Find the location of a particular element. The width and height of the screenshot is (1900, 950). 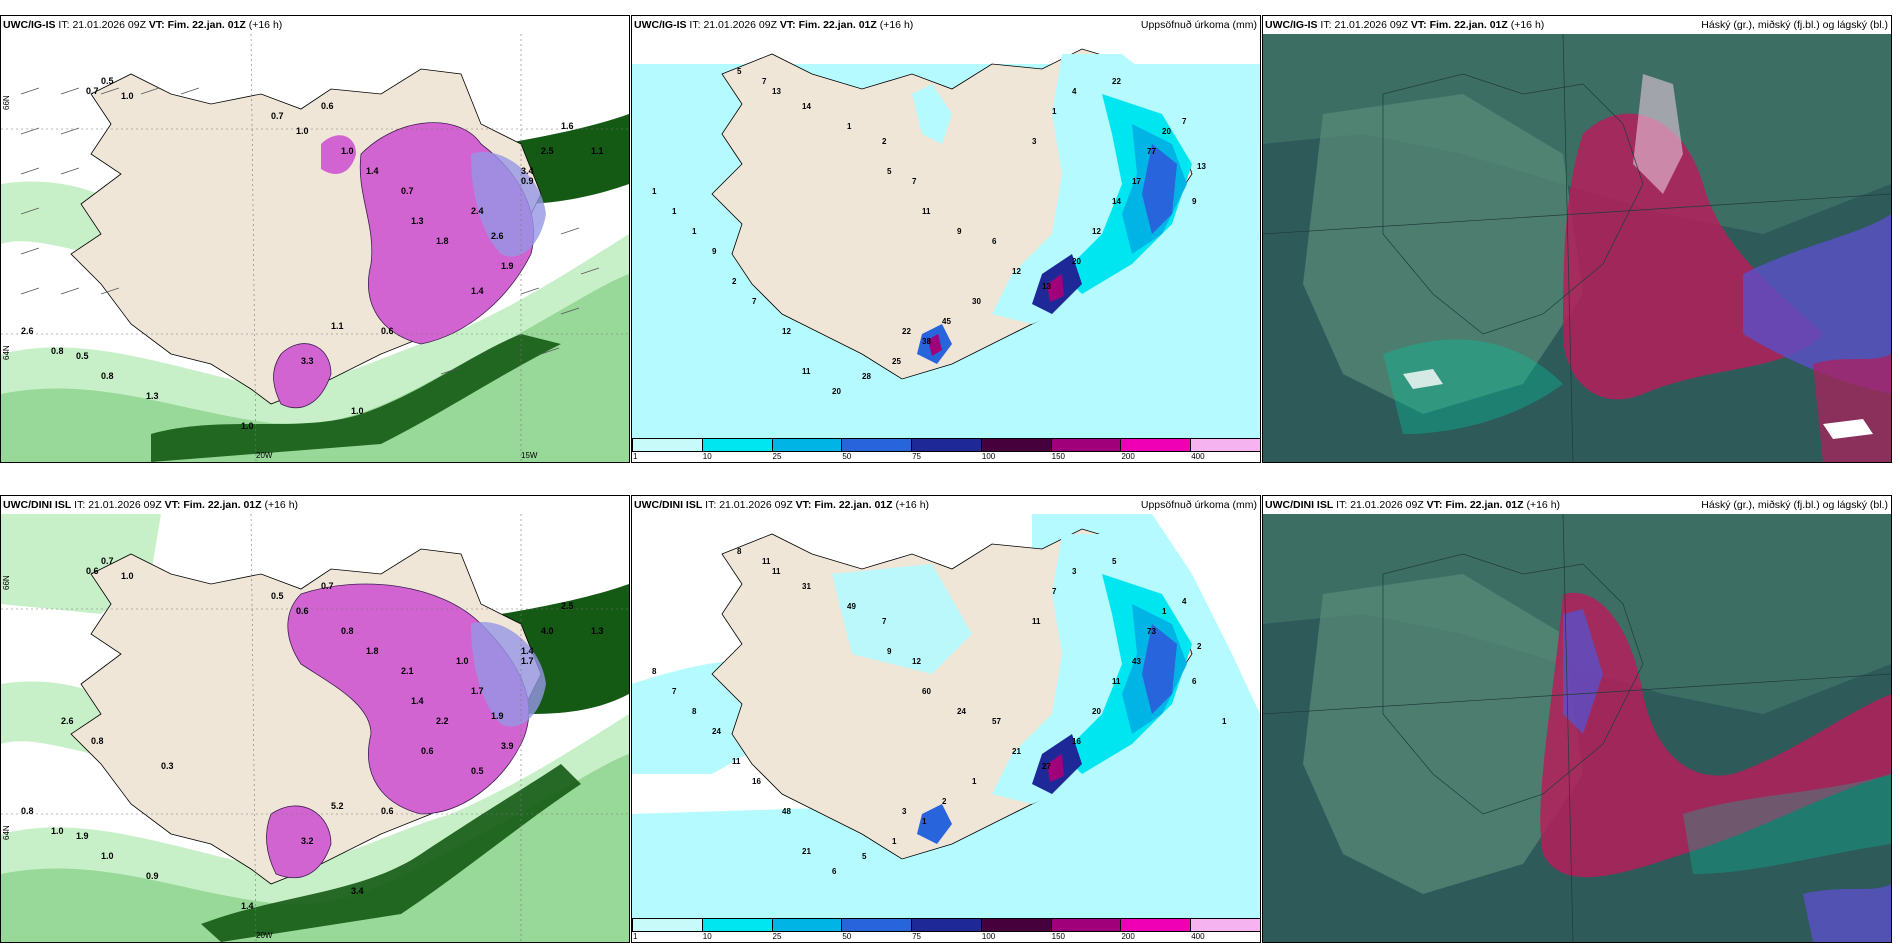

value-label: 11 is located at coordinates (1116, 681).